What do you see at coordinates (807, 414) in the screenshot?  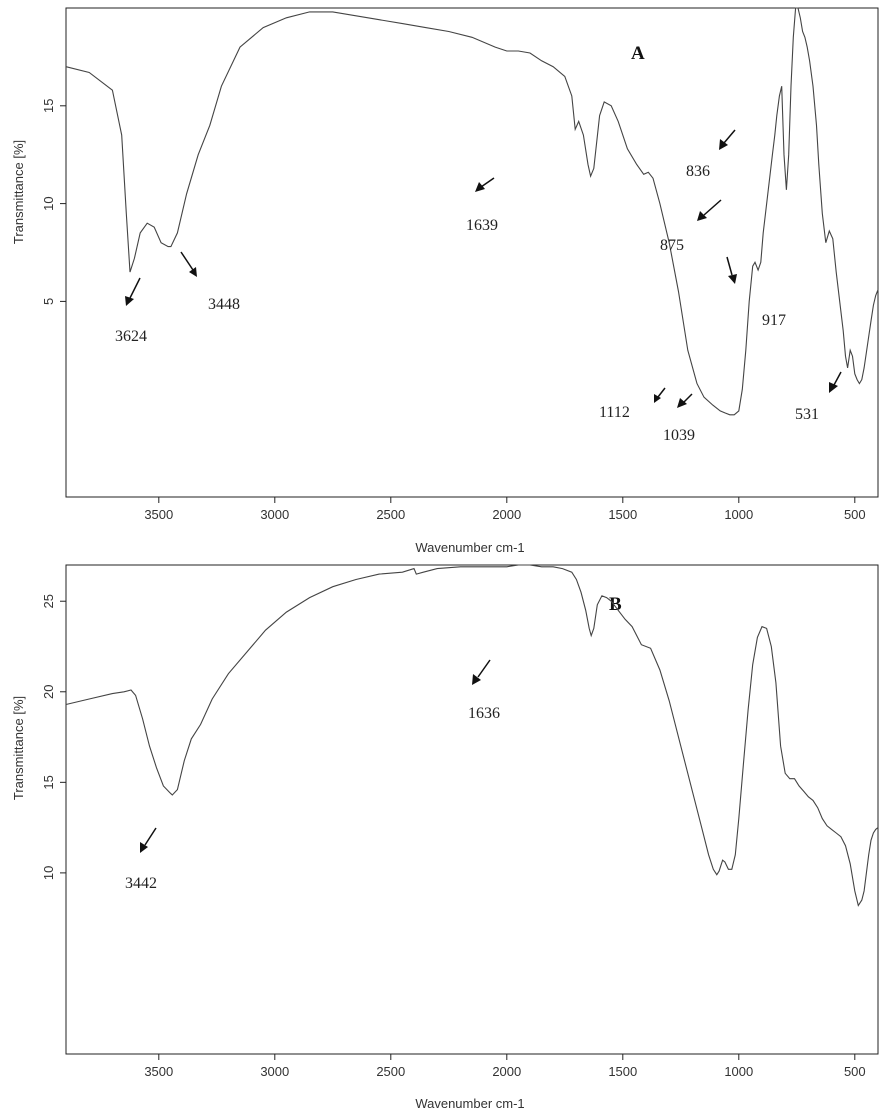 I see `annotation-531: 531` at bounding box center [807, 414].